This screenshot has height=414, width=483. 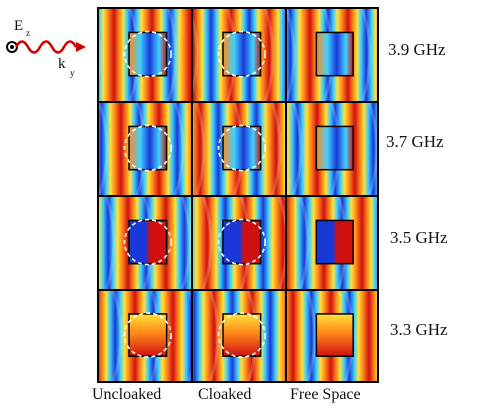 What do you see at coordinates (415, 141) in the screenshot?
I see `frequency-label-row-2: 3.7 GHz` at bounding box center [415, 141].